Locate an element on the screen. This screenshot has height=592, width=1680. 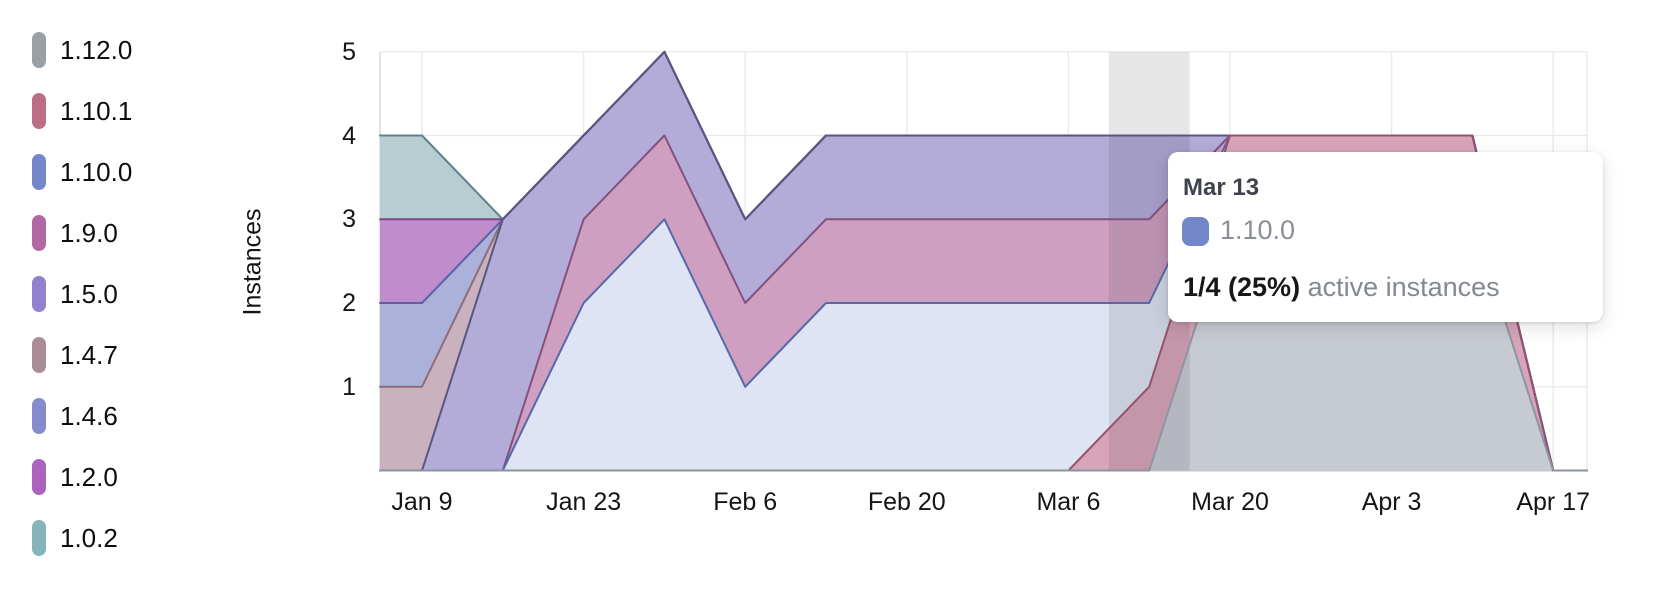
legend-label: 1.10.0 is located at coordinates (96, 171).